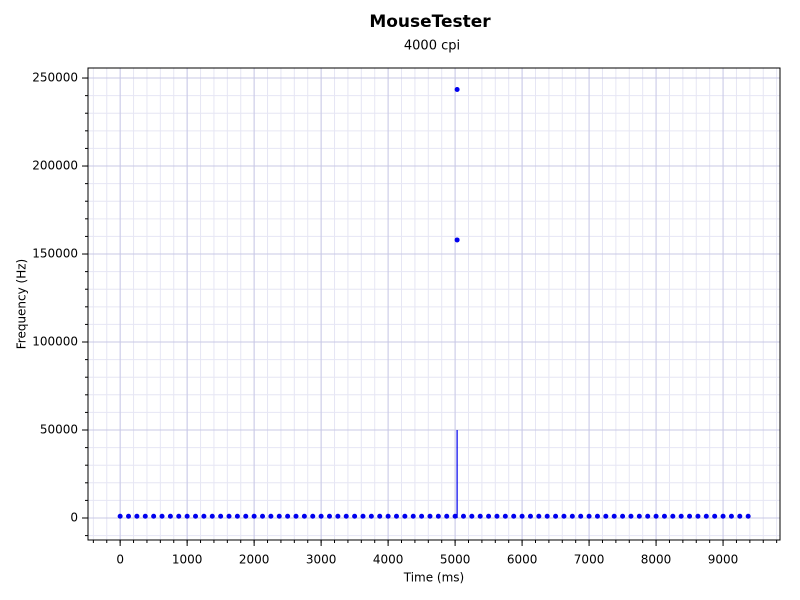 The image size is (800, 600). What do you see at coordinates (430, 22) in the screenshot?
I see `chart-title: MouseTester` at bounding box center [430, 22].